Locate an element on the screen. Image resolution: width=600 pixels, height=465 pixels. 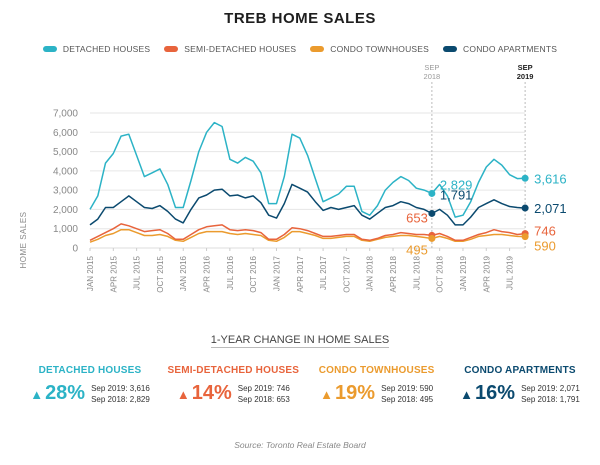
x-tick-label: JUL 2018 is located at coordinates (416, 272).